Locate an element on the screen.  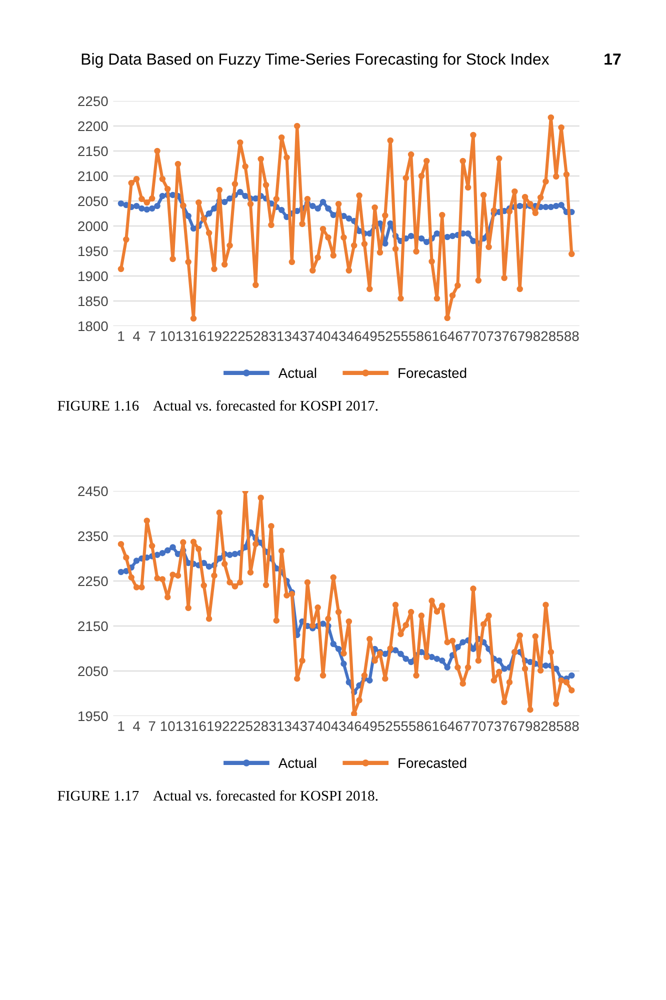
y-tick-label: 1800 is located at coordinates (93, 326).